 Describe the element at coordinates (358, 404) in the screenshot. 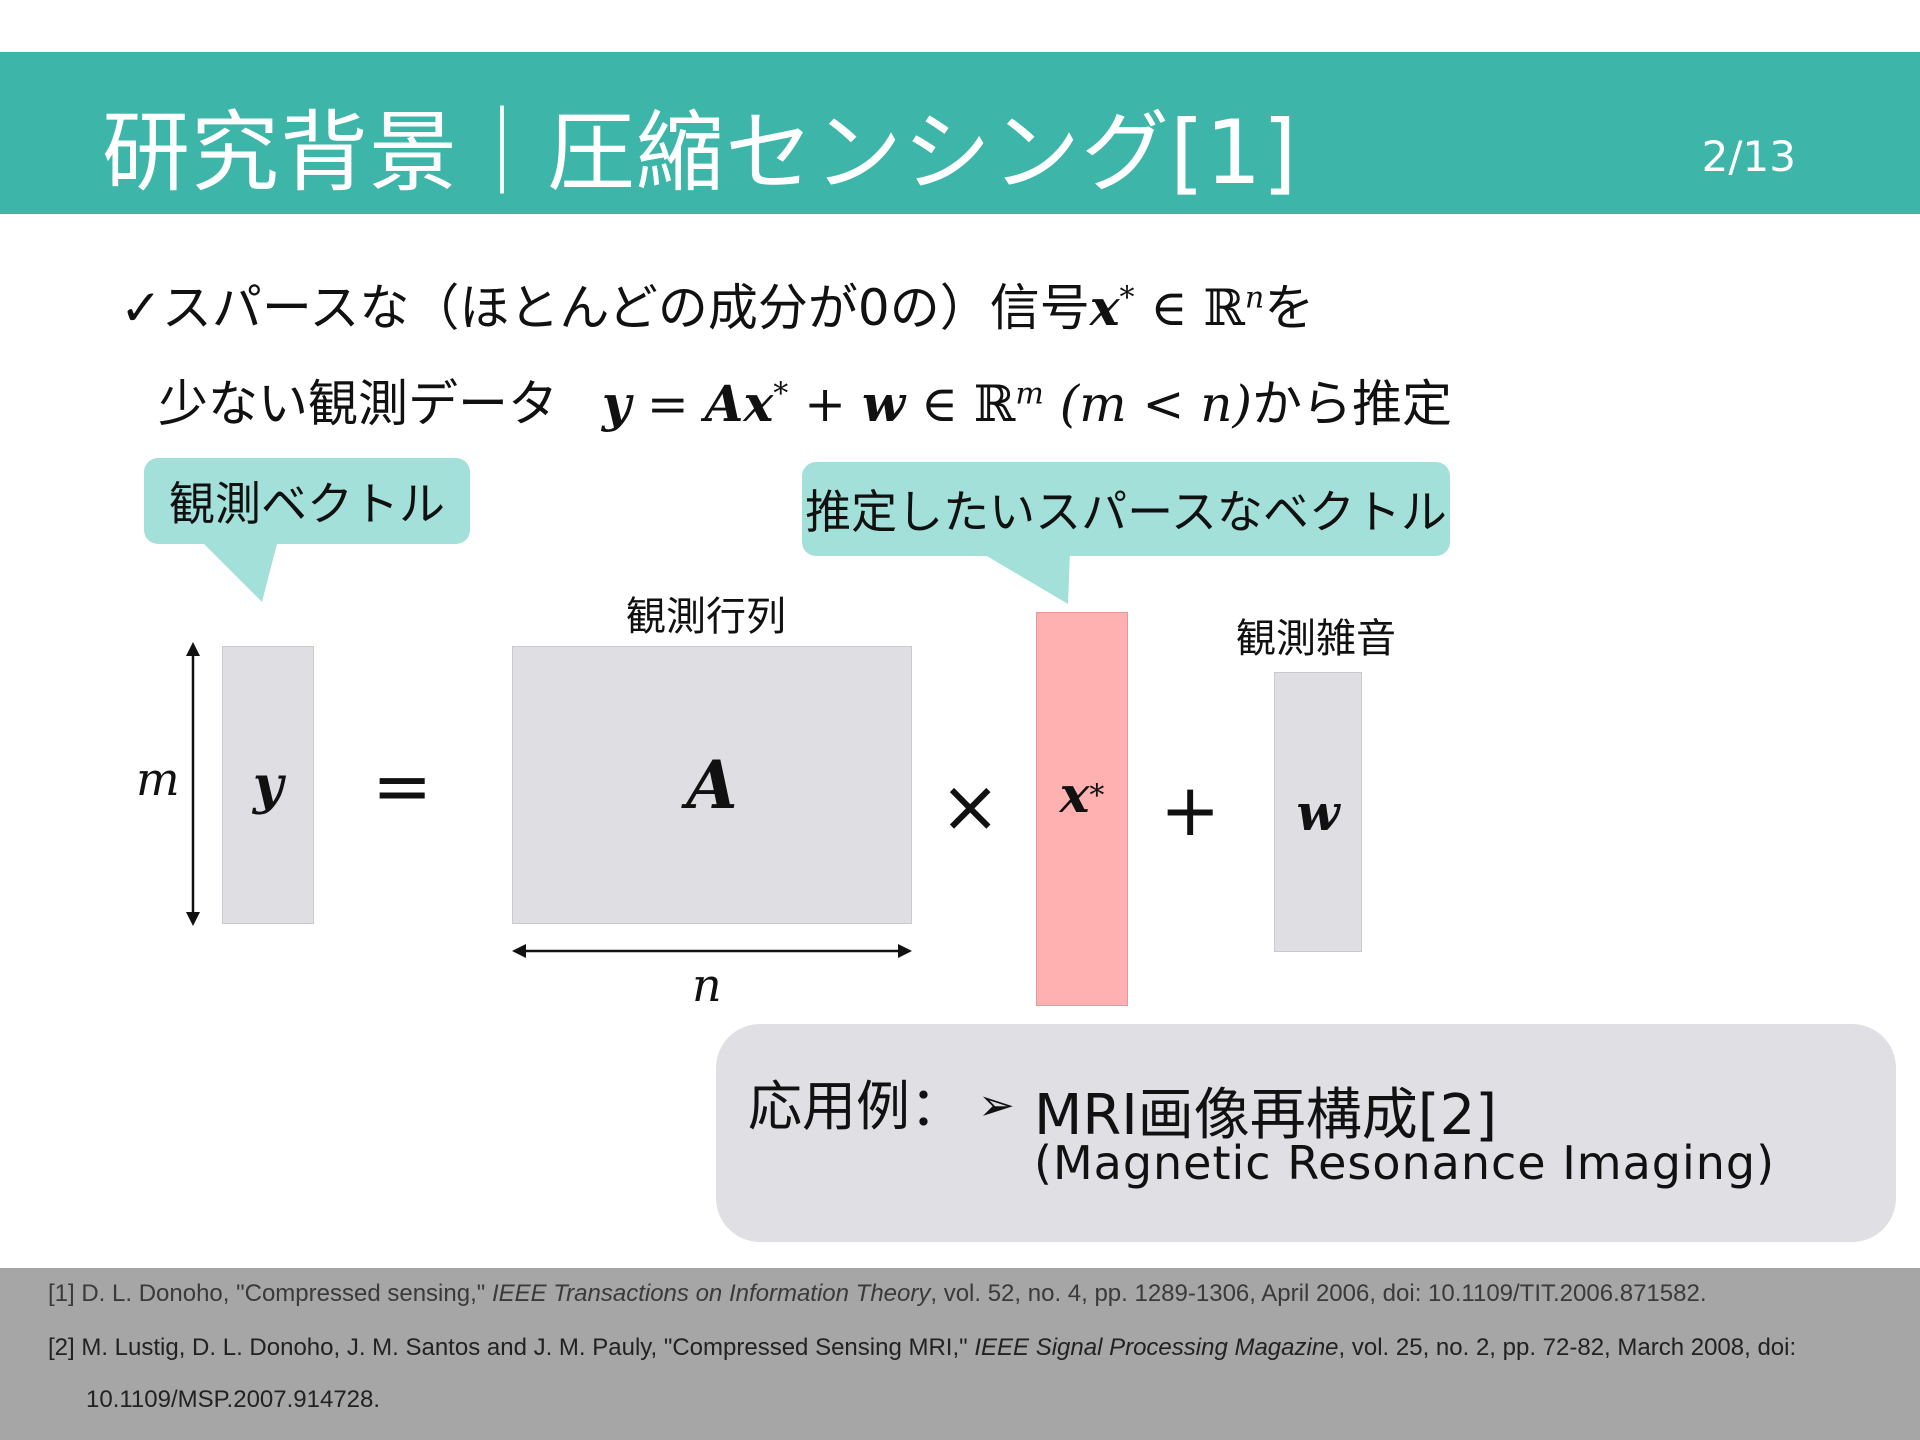

I see `bullet-text-2: 少ない観測データ` at that location.